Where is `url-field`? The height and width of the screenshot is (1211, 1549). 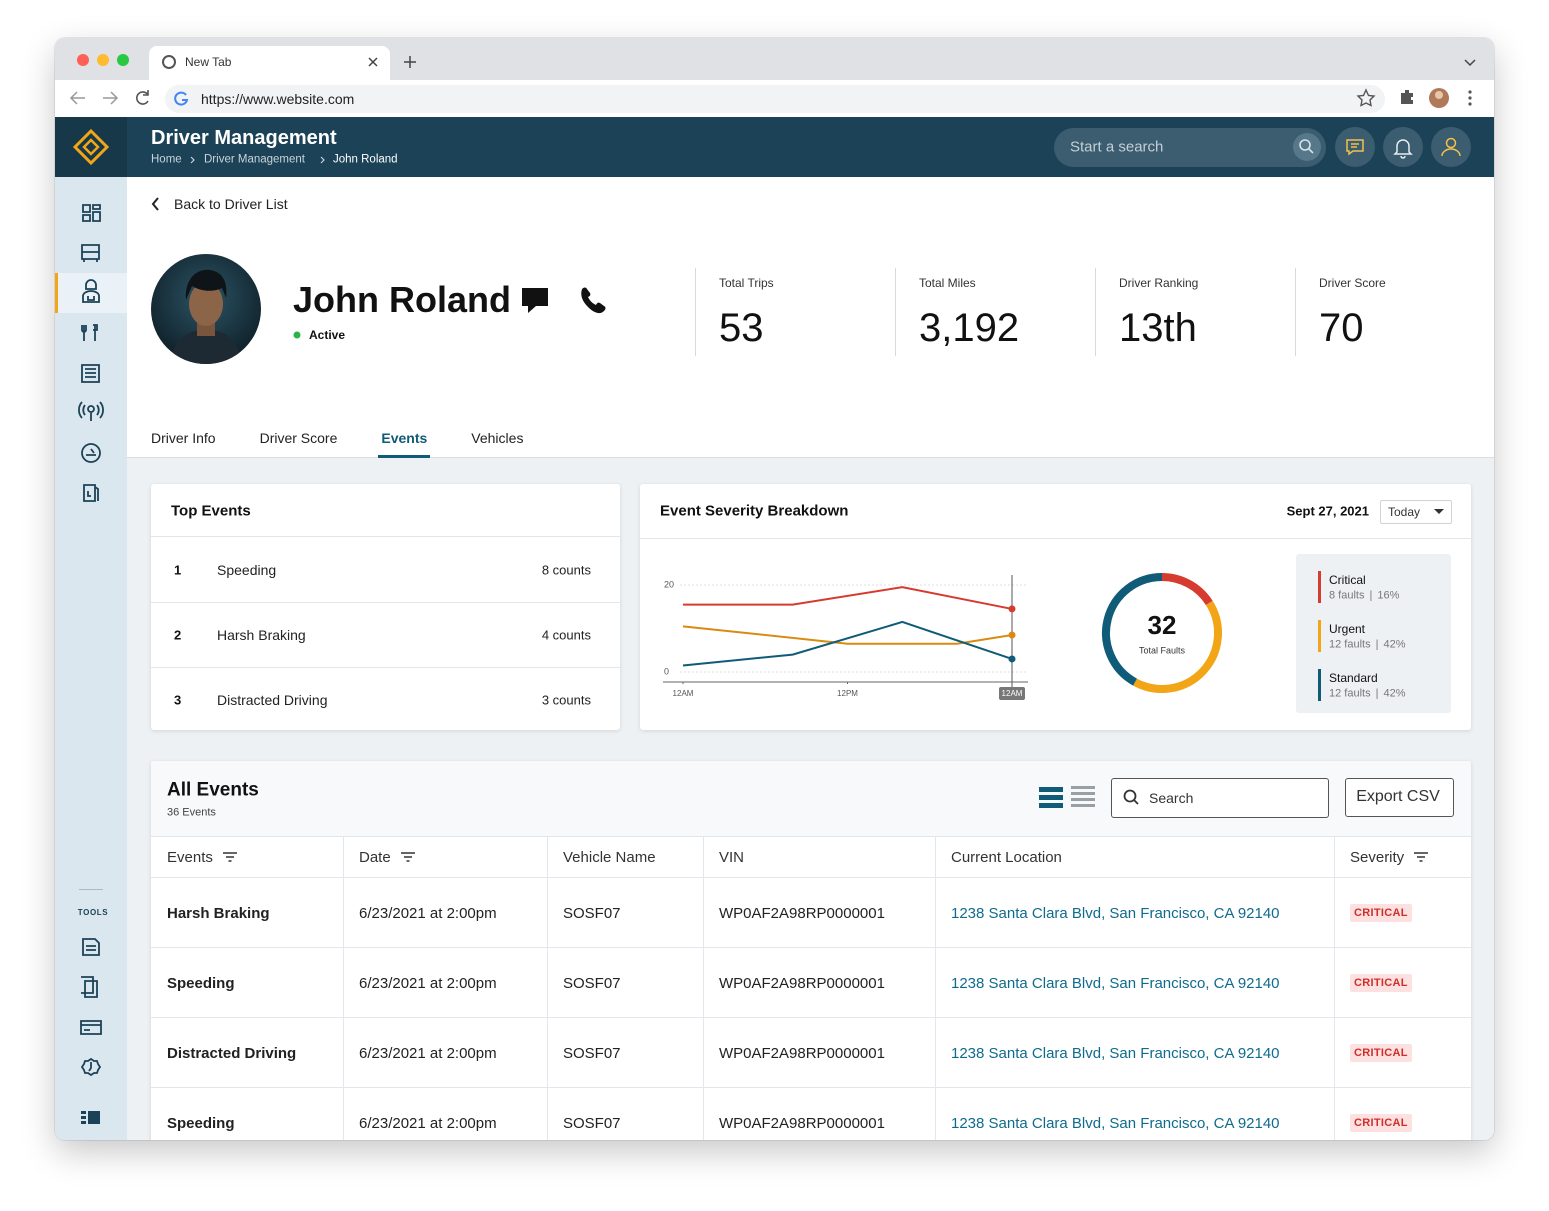
url-field is located at coordinates (775, 99).